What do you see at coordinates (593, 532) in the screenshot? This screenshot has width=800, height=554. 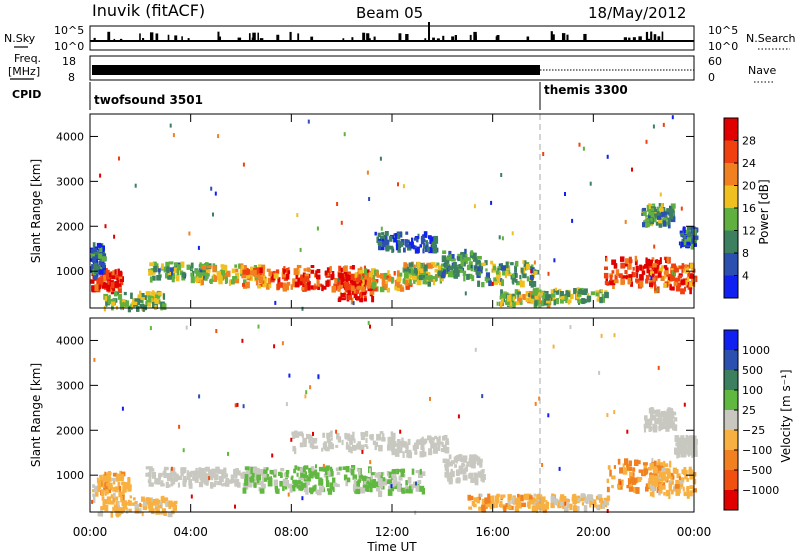 I see `x-tick-label: 20:00` at bounding box center [593, 532].